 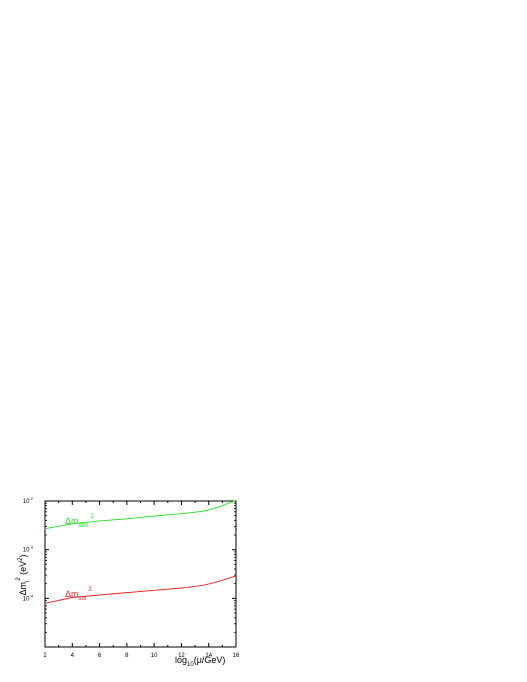 What do you see at coordinates (28, 500) in the screenshot?
I see `y-tick-label: 10⁻²` at bounding box center [28, 500].